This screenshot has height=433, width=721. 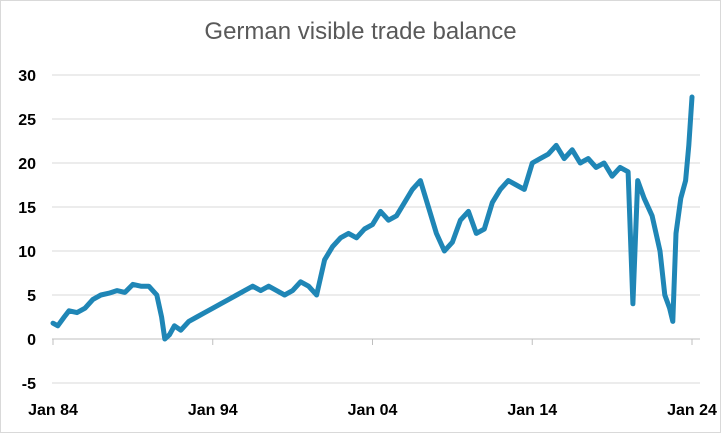 I want to click on x-tick-label: Jan 84, so click(x=53, y=410).